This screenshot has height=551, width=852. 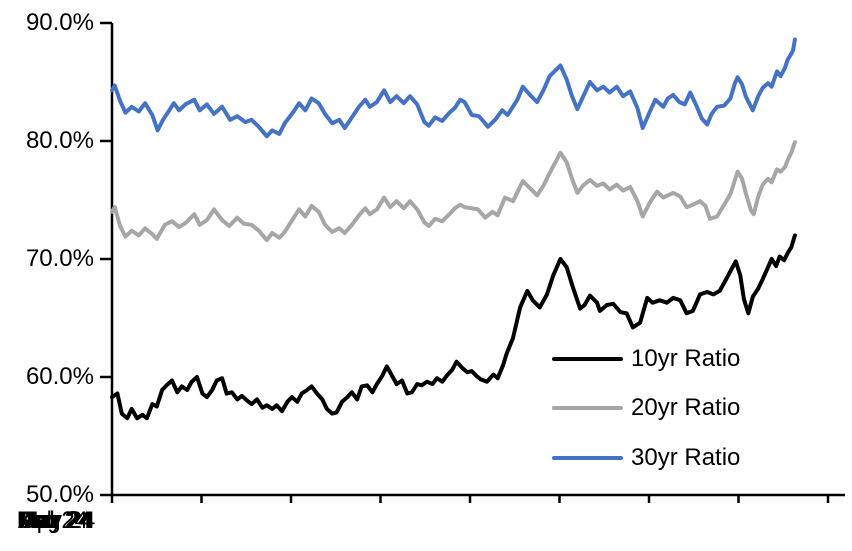 I want to click on legend-label: 10yr Ratio, so click(x=686, y=358).